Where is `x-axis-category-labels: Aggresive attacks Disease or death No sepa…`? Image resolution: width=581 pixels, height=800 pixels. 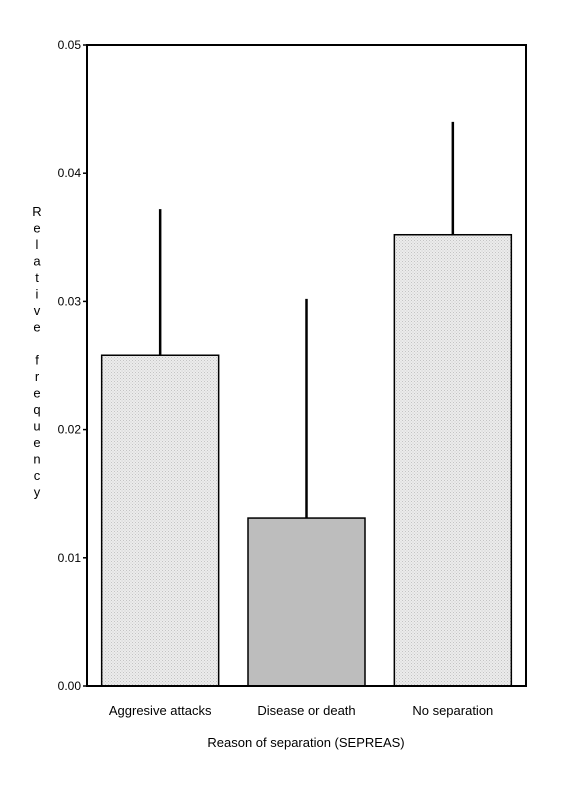
x-axis-category-labels: Aggresive attacks Disease or death No sepa… is located at coordinates (301, 710).